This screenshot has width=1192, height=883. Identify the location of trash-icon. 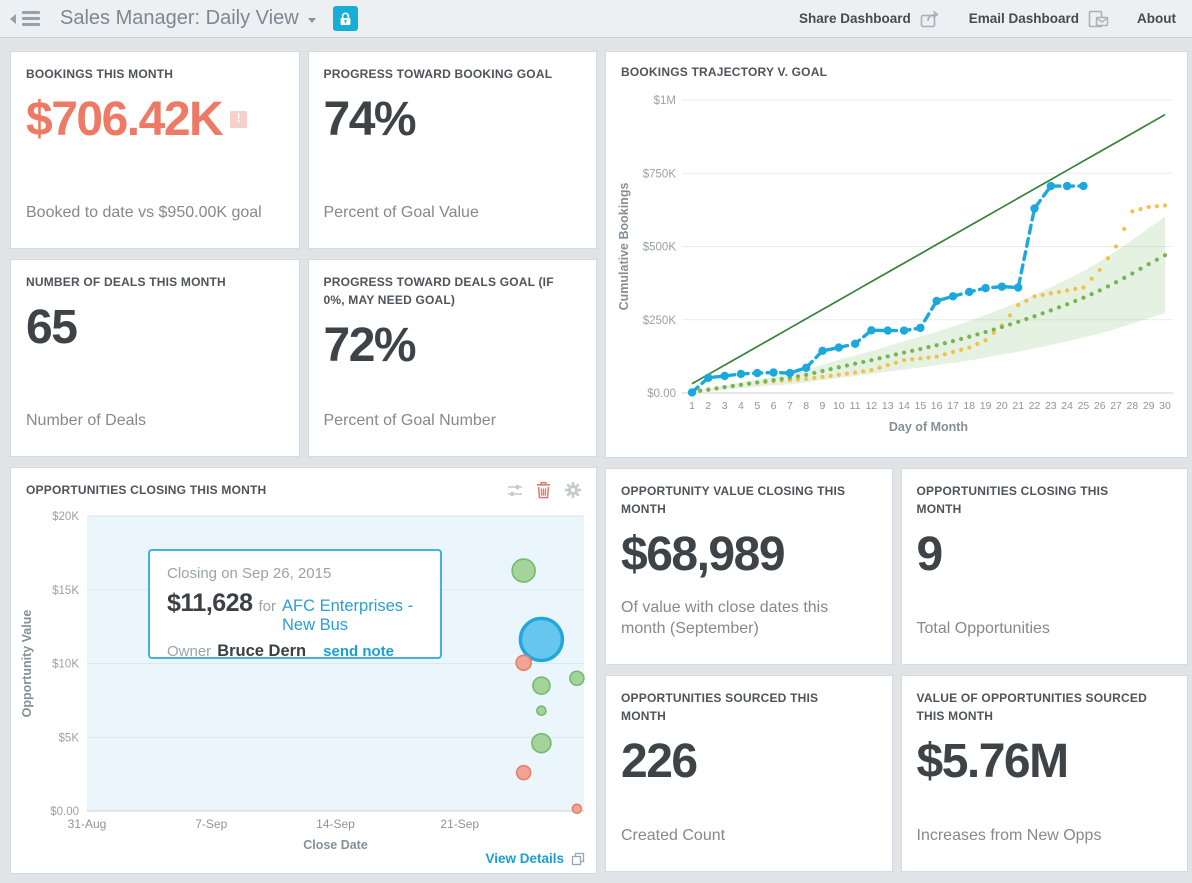
(543, 490).